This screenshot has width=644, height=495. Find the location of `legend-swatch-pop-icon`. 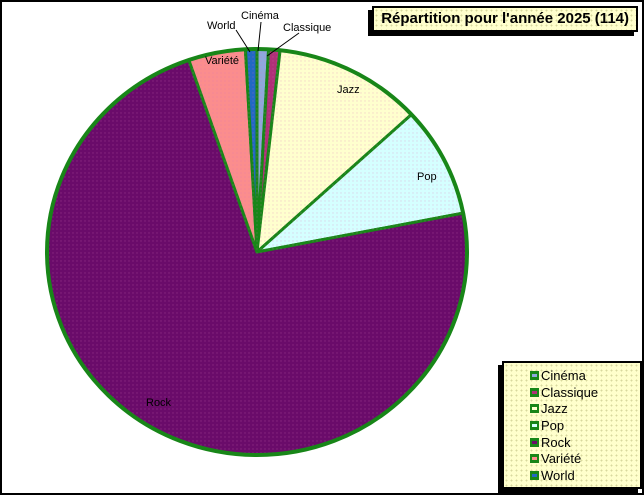

legend-swatch-pop-icon is located at coordinates (534, 425).